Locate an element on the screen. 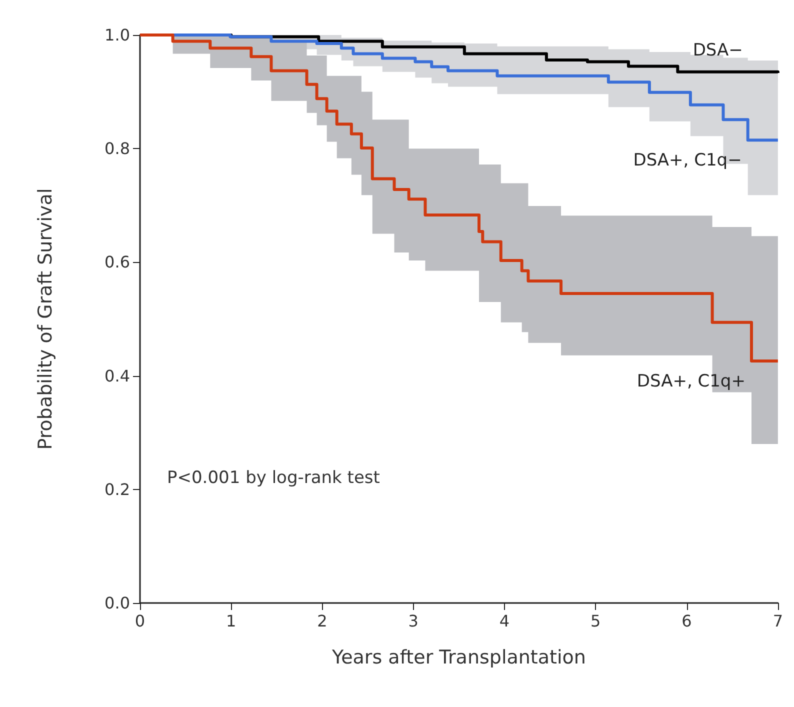  x-tick-label: 4 is located at coordinates (504, 621).